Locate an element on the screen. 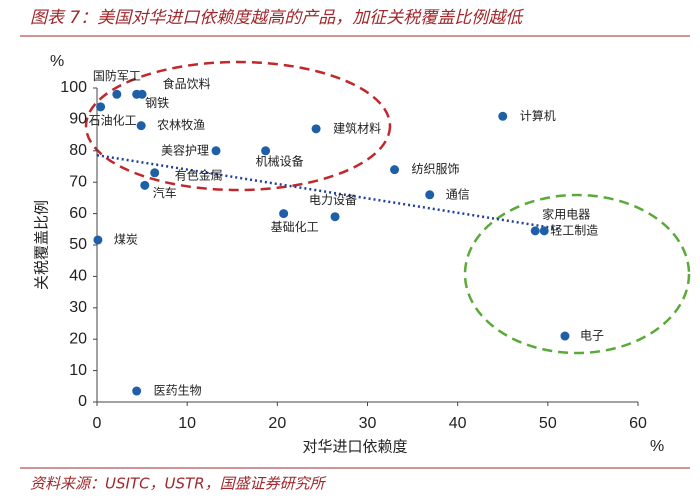  y-tick-label: 90 is located at coordinates (78, 119).